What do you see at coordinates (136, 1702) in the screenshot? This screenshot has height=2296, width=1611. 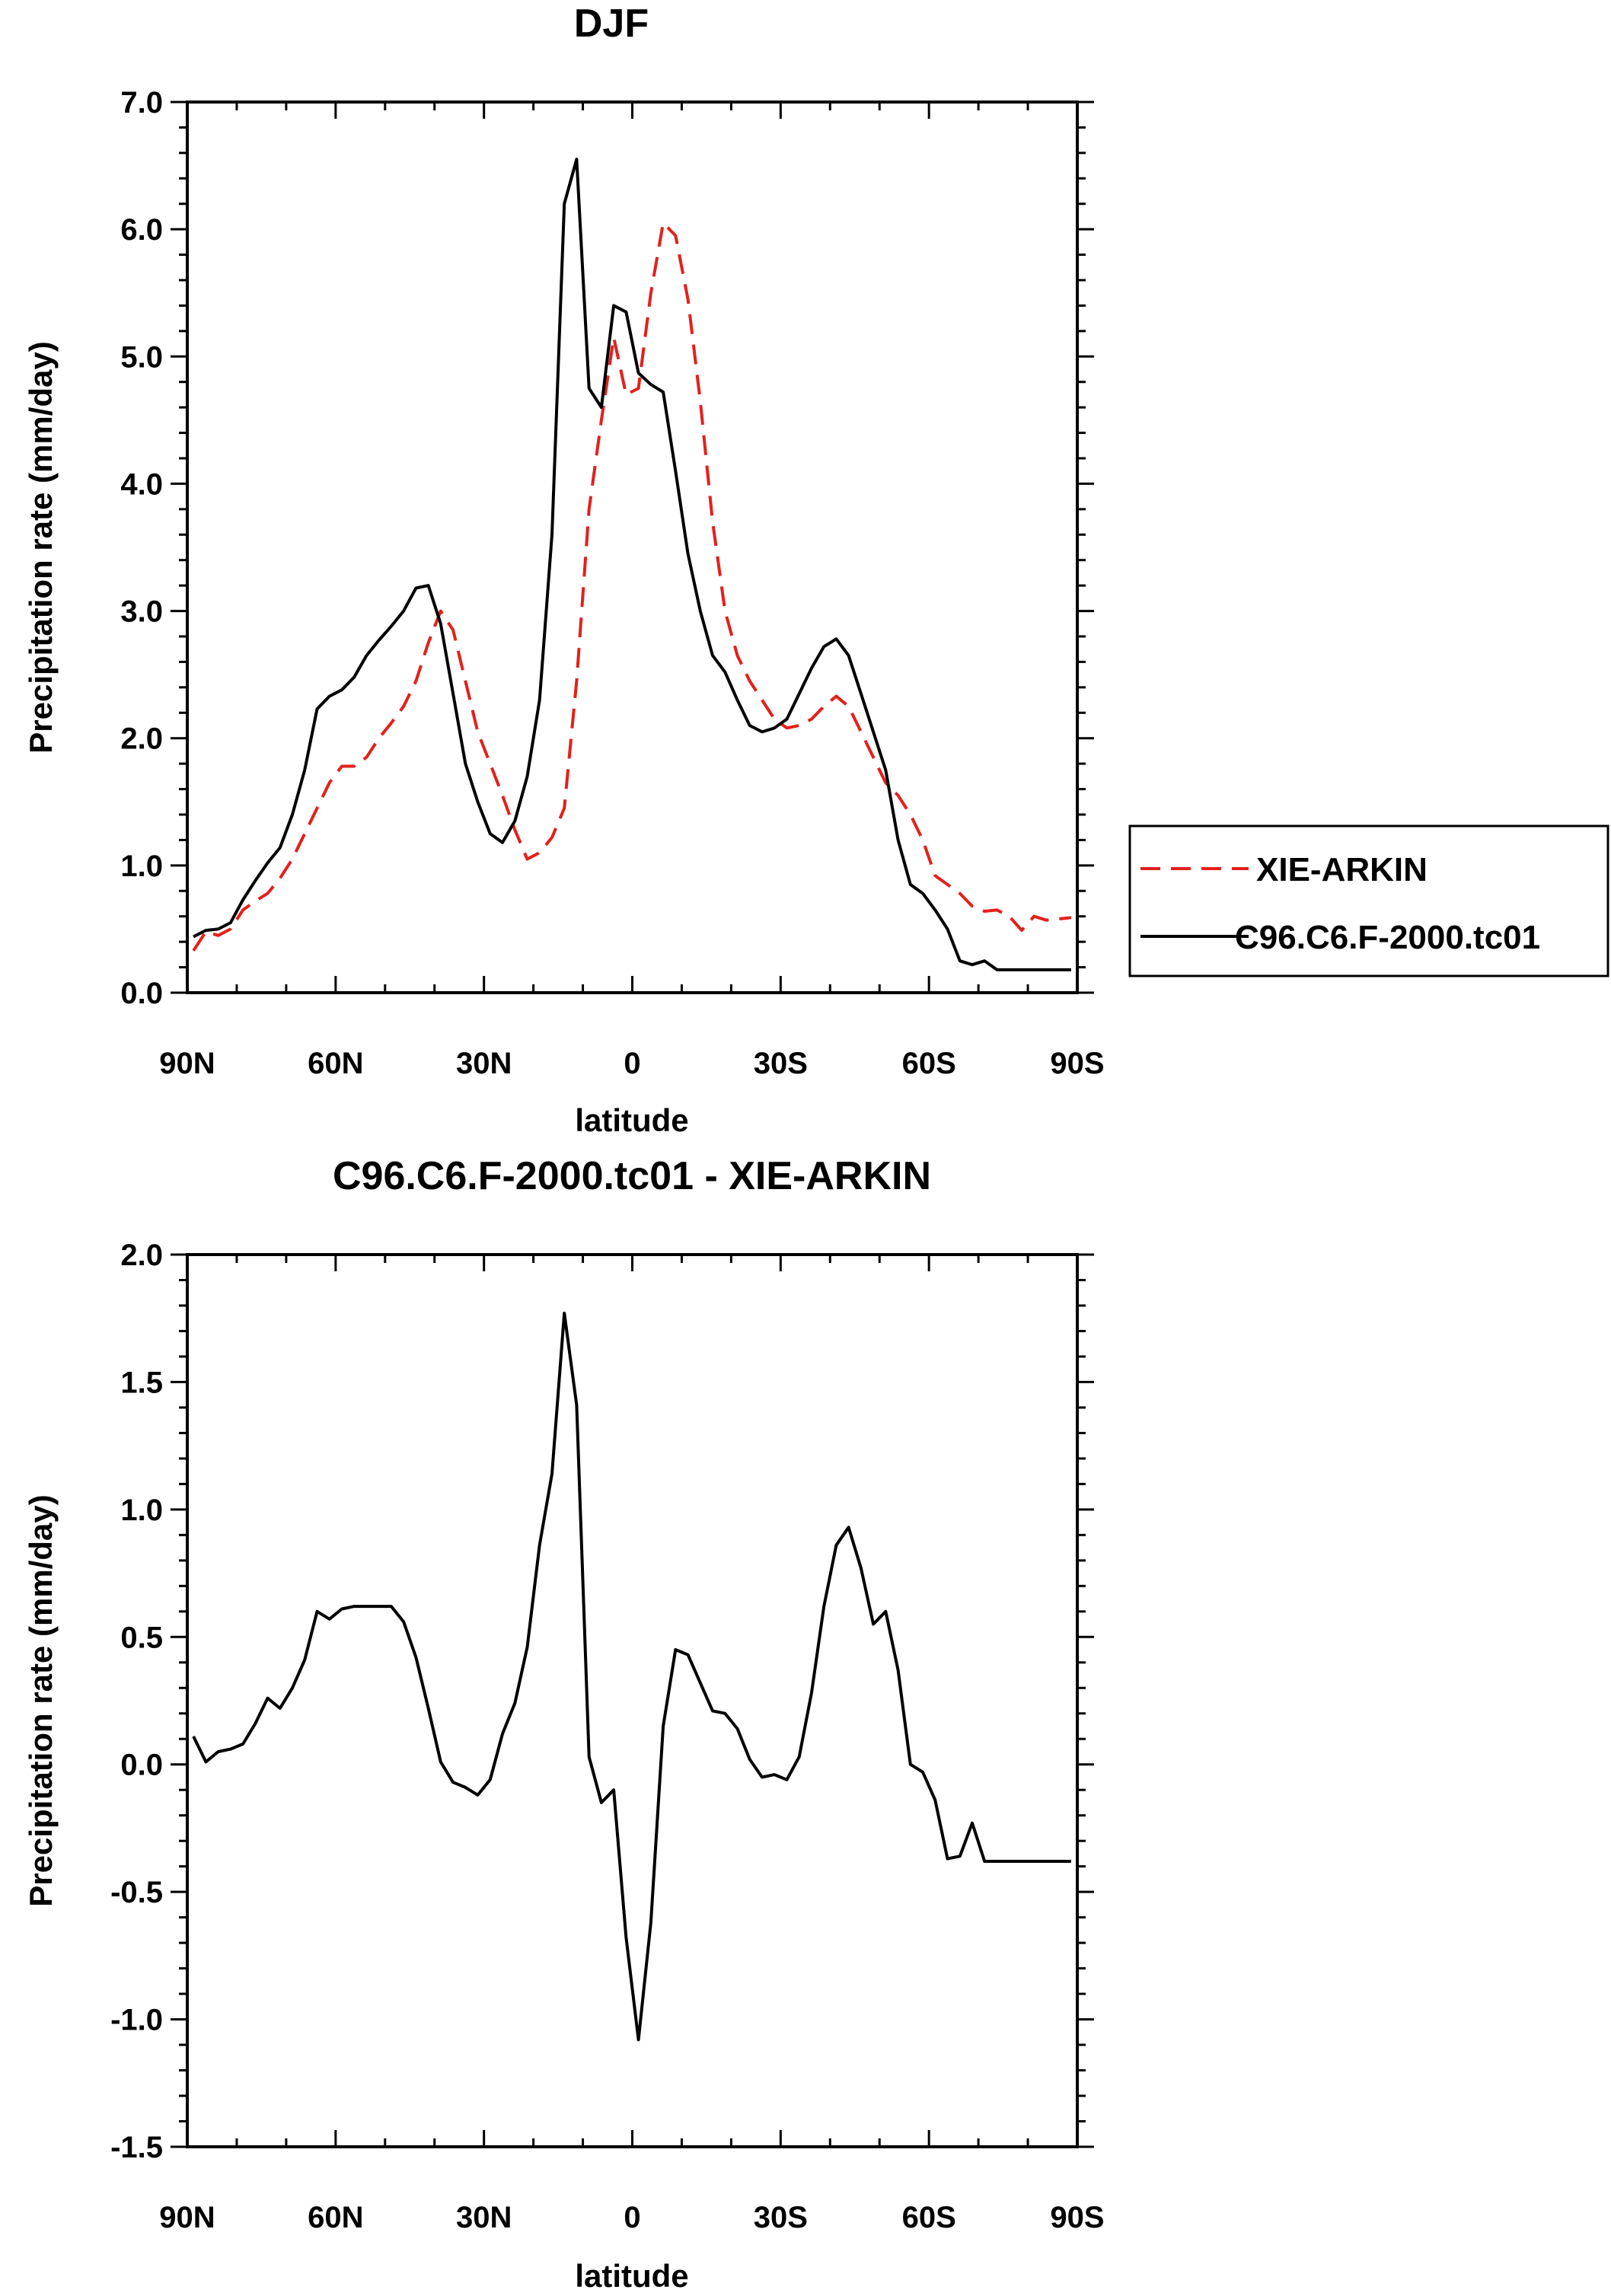 I see `y-tick-labels: -1.5 -1.0 -0.5 0.0 0.5 1.0 1.5 2.0` at bounding box center [136, 1702].